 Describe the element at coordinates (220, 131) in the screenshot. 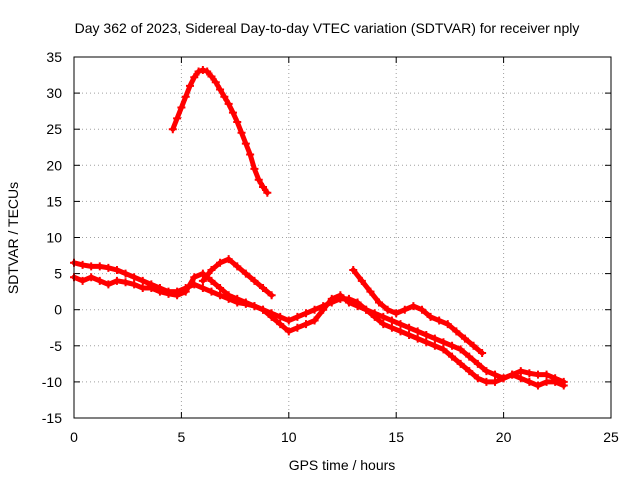

I see `series-arc-high` at that location.